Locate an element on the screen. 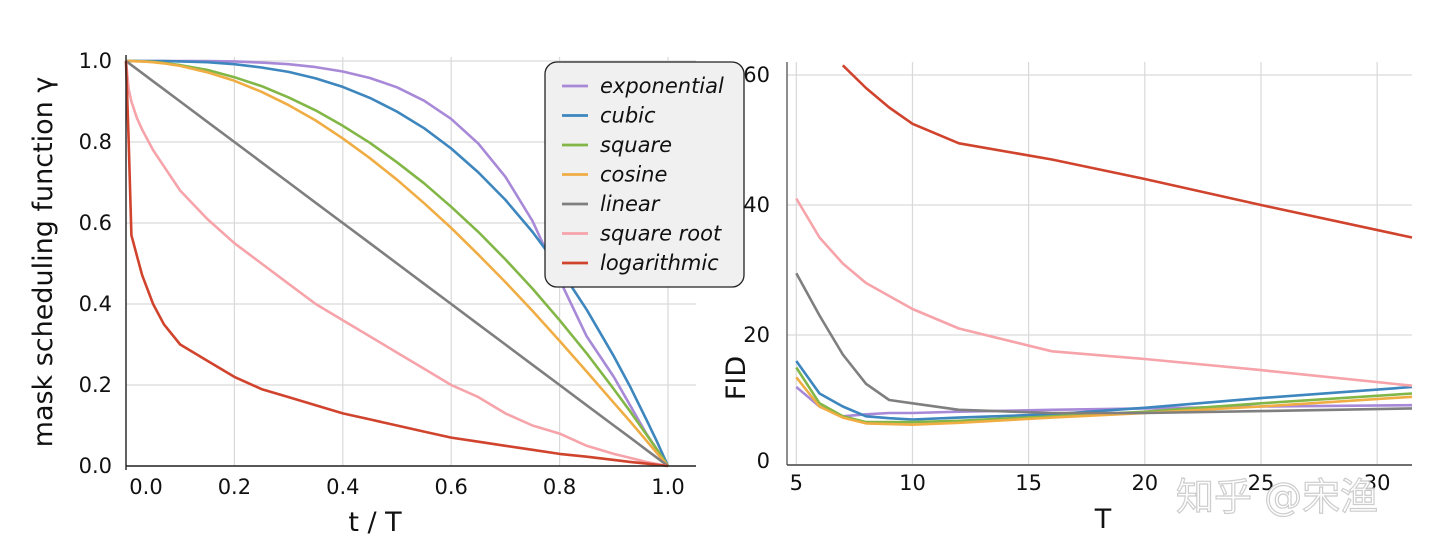 The height and width of the screenshot is (557, 1440). fid-series-line-cubic is located at coordinates (1104, 390).